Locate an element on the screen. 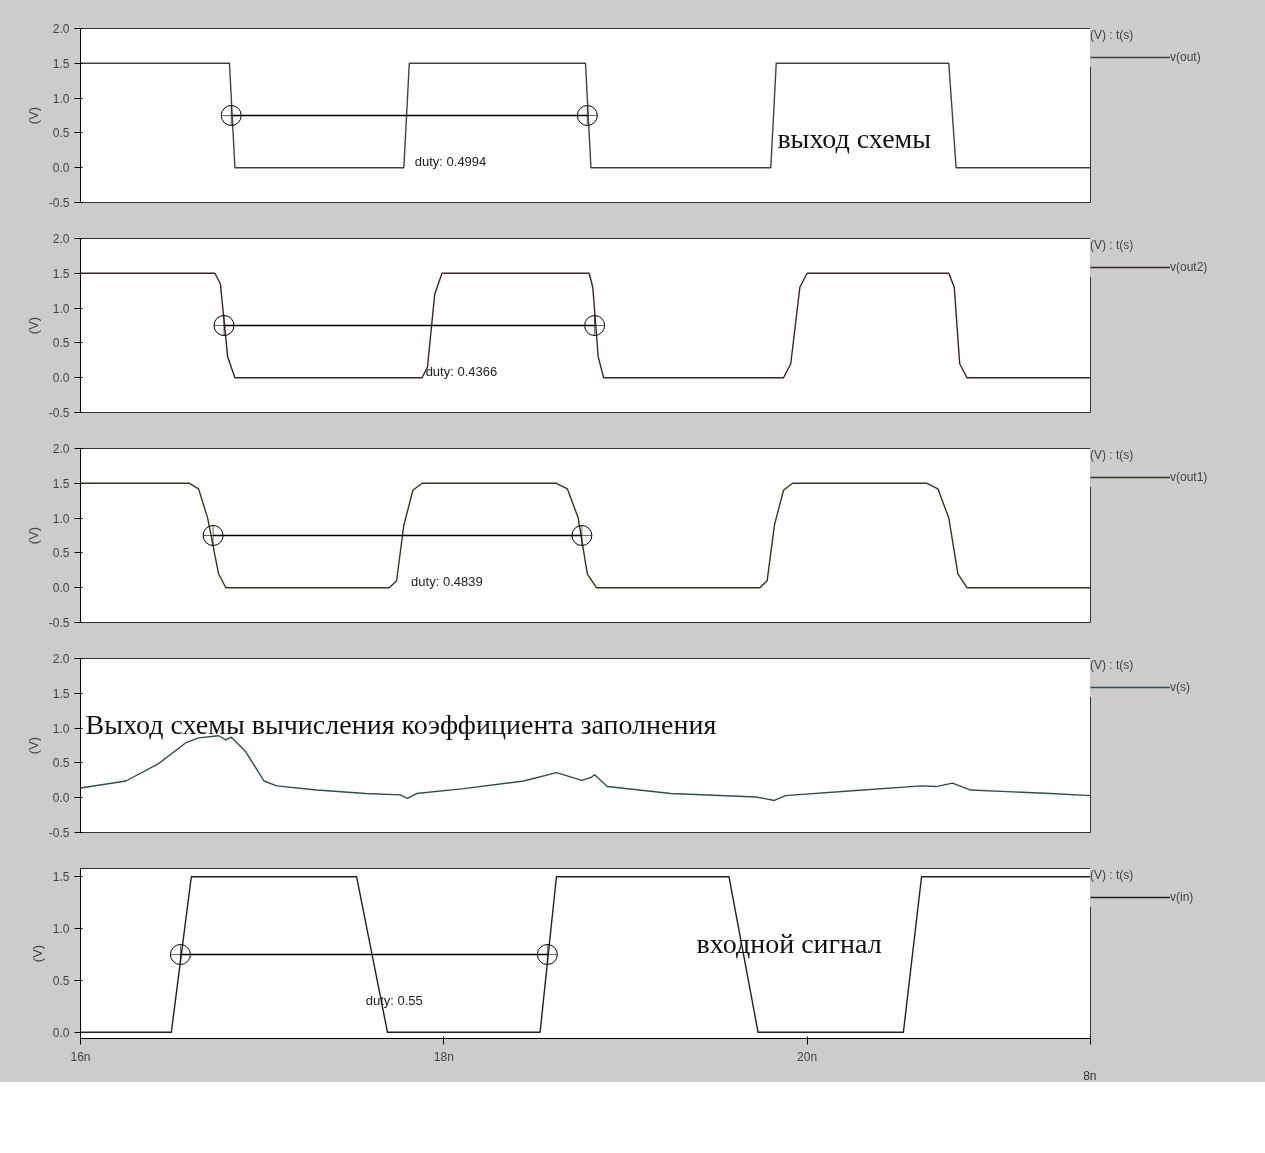  x-tick-label: 20n is located at coordinates (807, 1056).